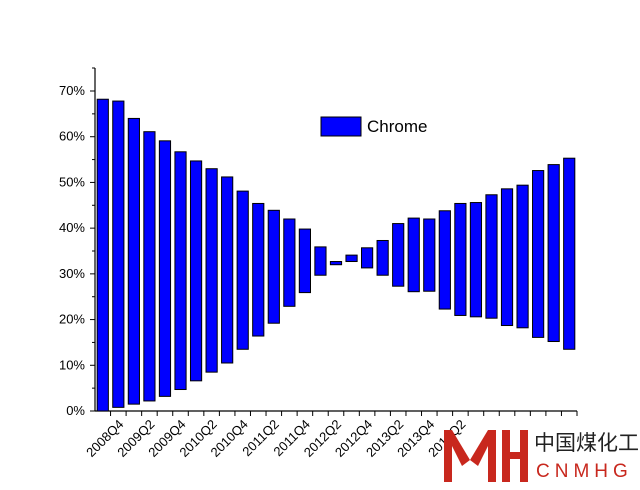 Image resolution: width=640 pixels, height=490 pixels. What do you see at coordinates (72, 136) in the screenshot?
I see `y-tick-label: 60%` at bounding box center [72, 136].